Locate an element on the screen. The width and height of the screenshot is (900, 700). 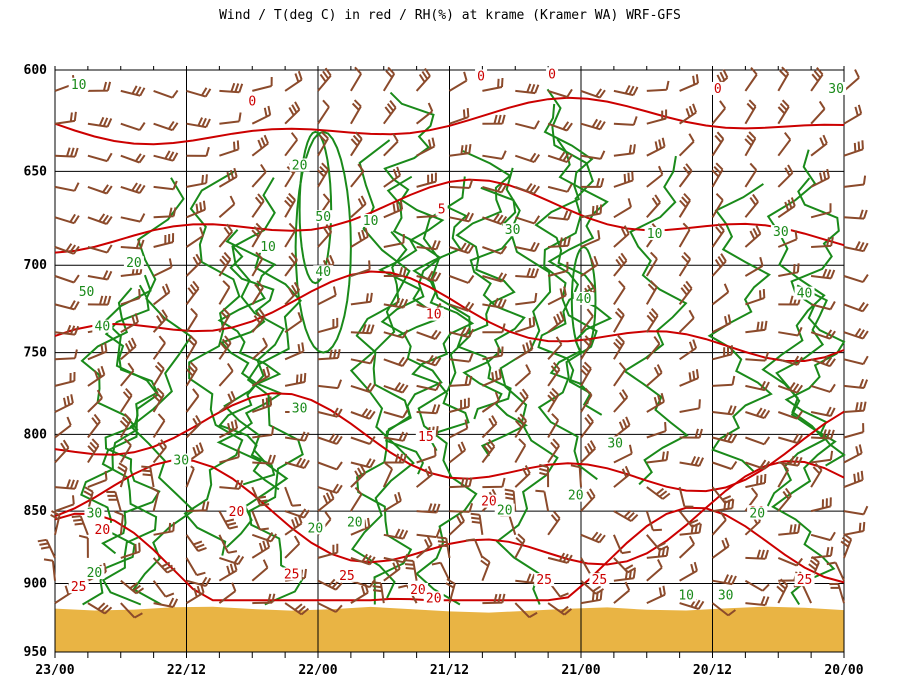
isotherm-label: 5 is located at coordinates (442, 210).